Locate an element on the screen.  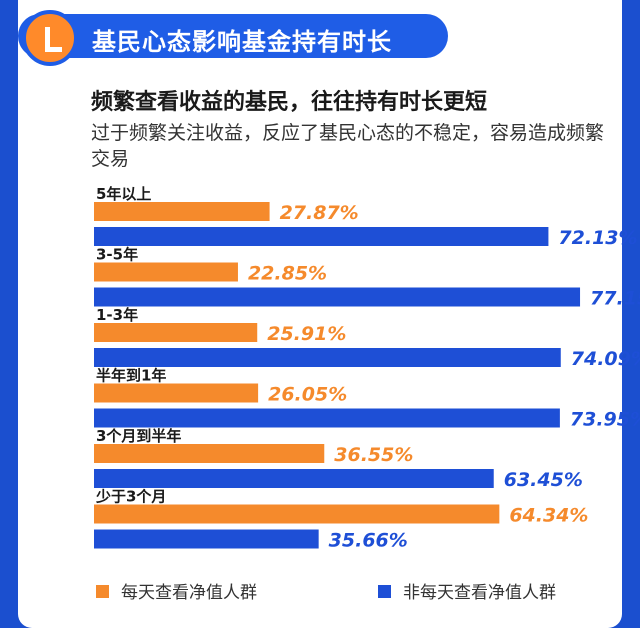
legend-swatch-blue is located at coordinates (384, 591).